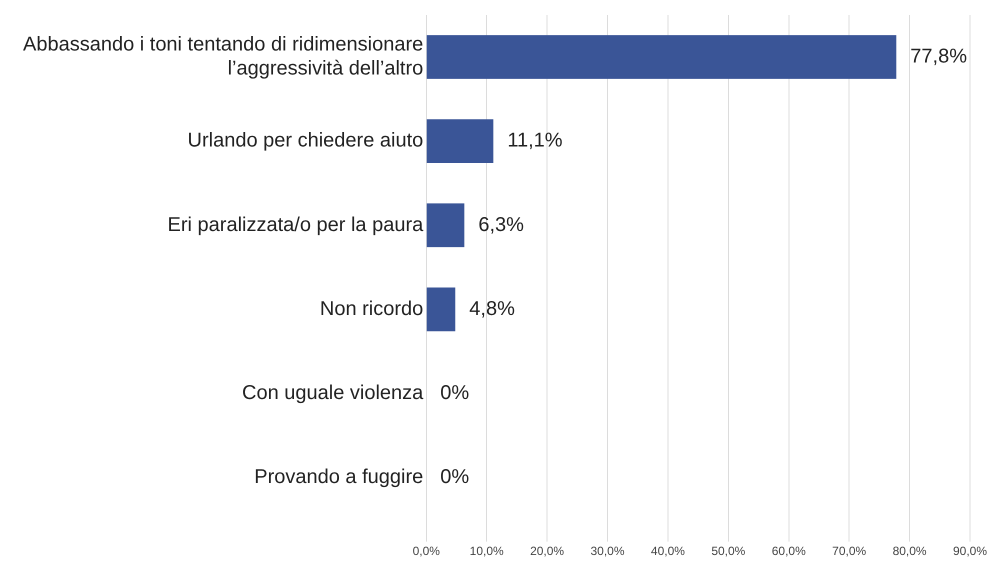 Image resolution: width=996 pixels, height=566 pixels. What do you see at coordinates (339, 477) in the screenshot?
I see `y-tick-label: Provando a fuggire` at bounding box center [339, 477].